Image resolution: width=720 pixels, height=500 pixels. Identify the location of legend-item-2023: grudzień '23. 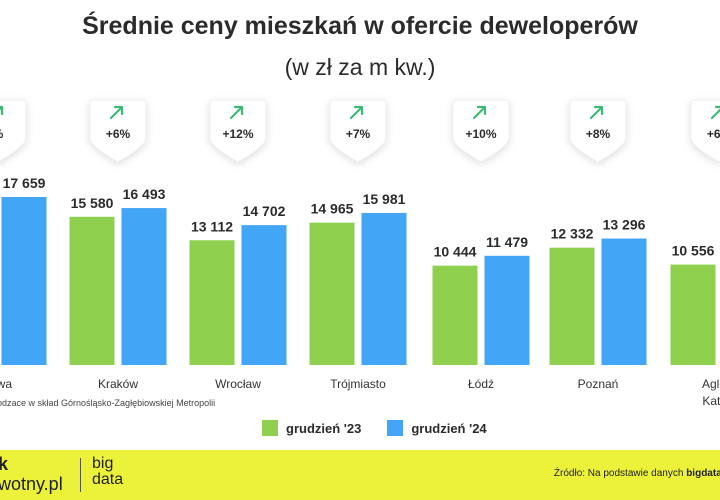
(311, 428).